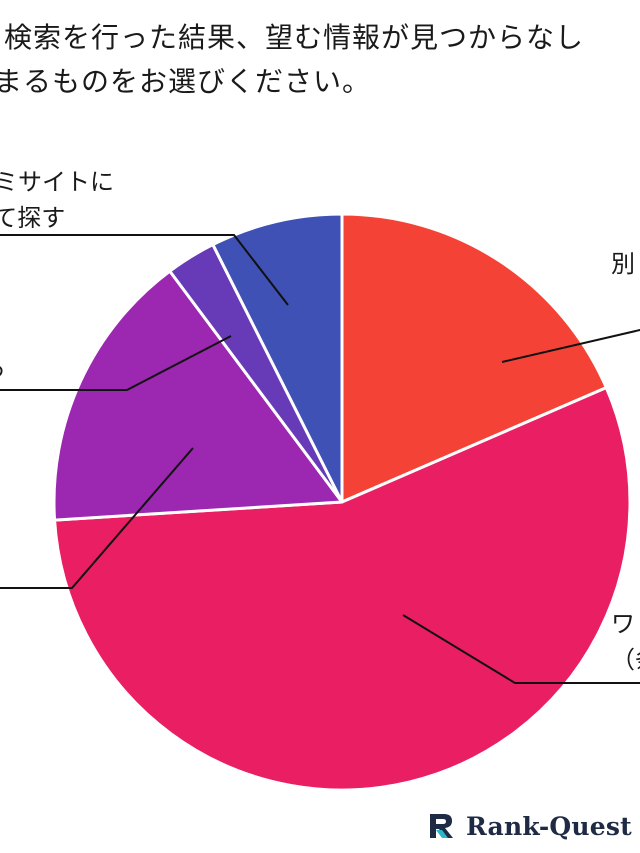 This screenshot has width=640, height=853. What do you see at coordinates (3, 368) in the screenshot?
I see `slice-label-4-line-1: る` at bounding box center [3, 368].